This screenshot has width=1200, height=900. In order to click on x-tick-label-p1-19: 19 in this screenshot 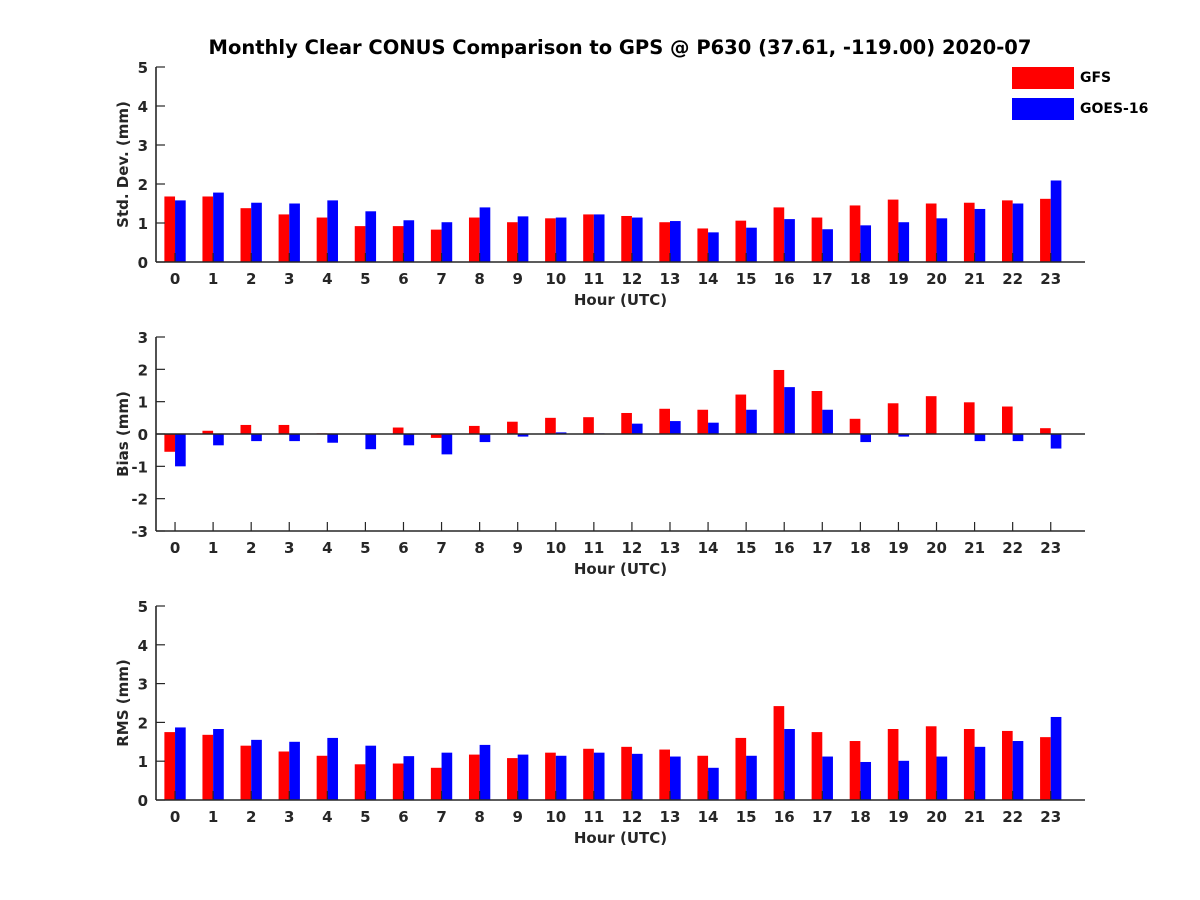, I will do `click(898, 279)`.